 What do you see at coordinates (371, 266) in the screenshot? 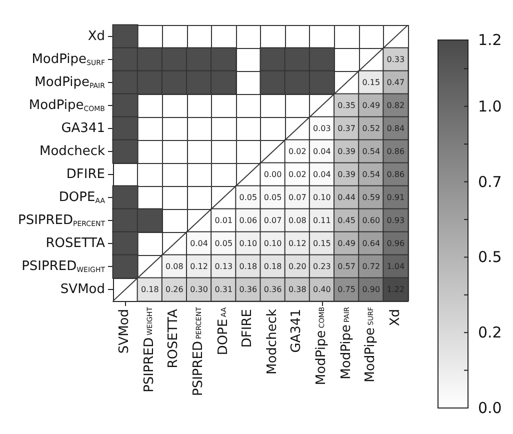
I see `data-label: 0.72` at bounding box center [371, 266].